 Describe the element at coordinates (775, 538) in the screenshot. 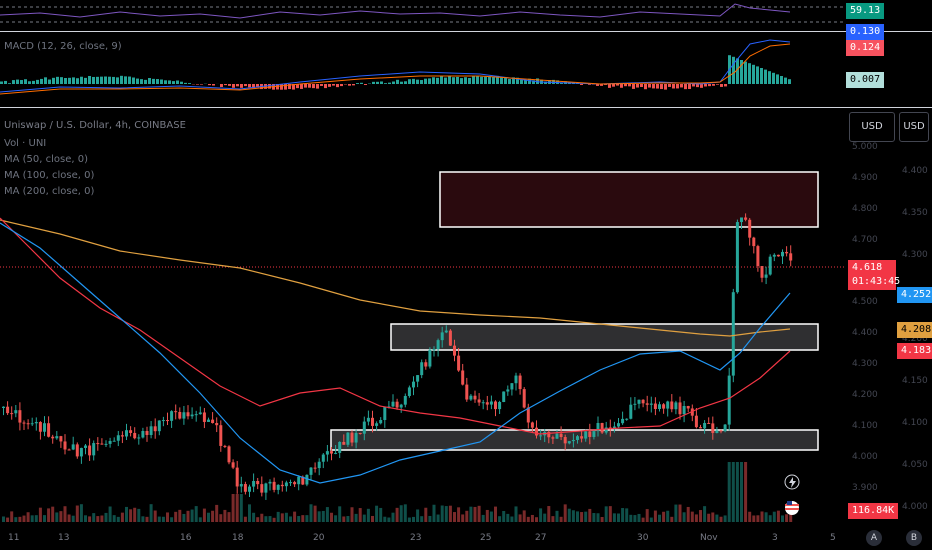

I see `time-axis-label: 3` at that location.